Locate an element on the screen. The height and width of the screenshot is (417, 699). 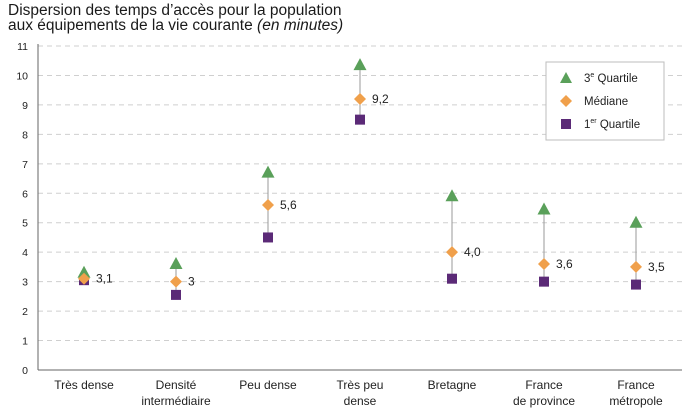
x-tick-label: Très peu dense is located at coordinates (360, 393).